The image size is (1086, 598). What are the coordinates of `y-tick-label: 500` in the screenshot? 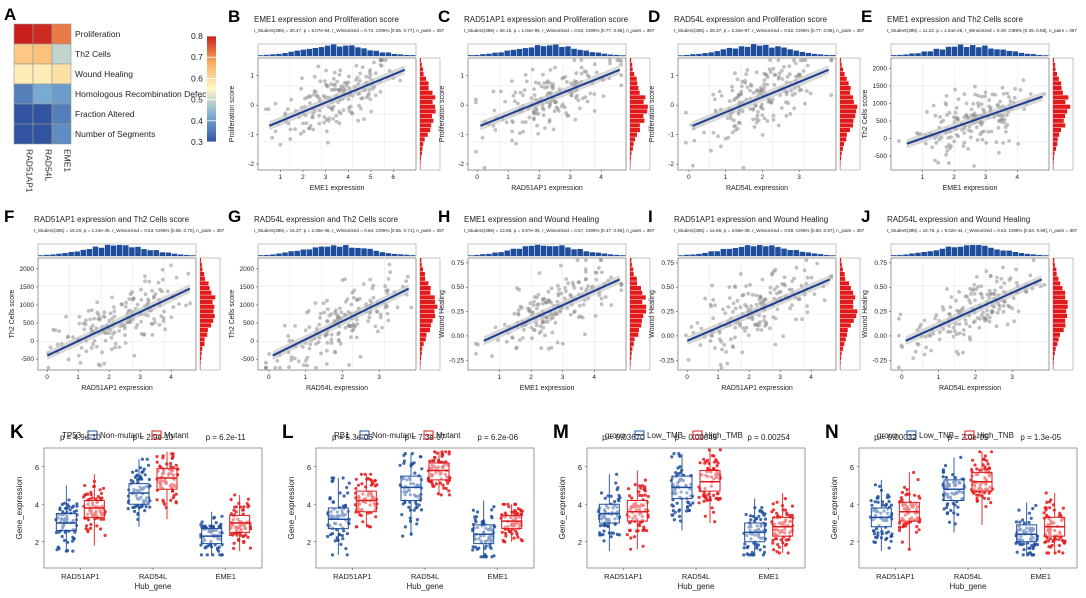 It's located at (28, 323).